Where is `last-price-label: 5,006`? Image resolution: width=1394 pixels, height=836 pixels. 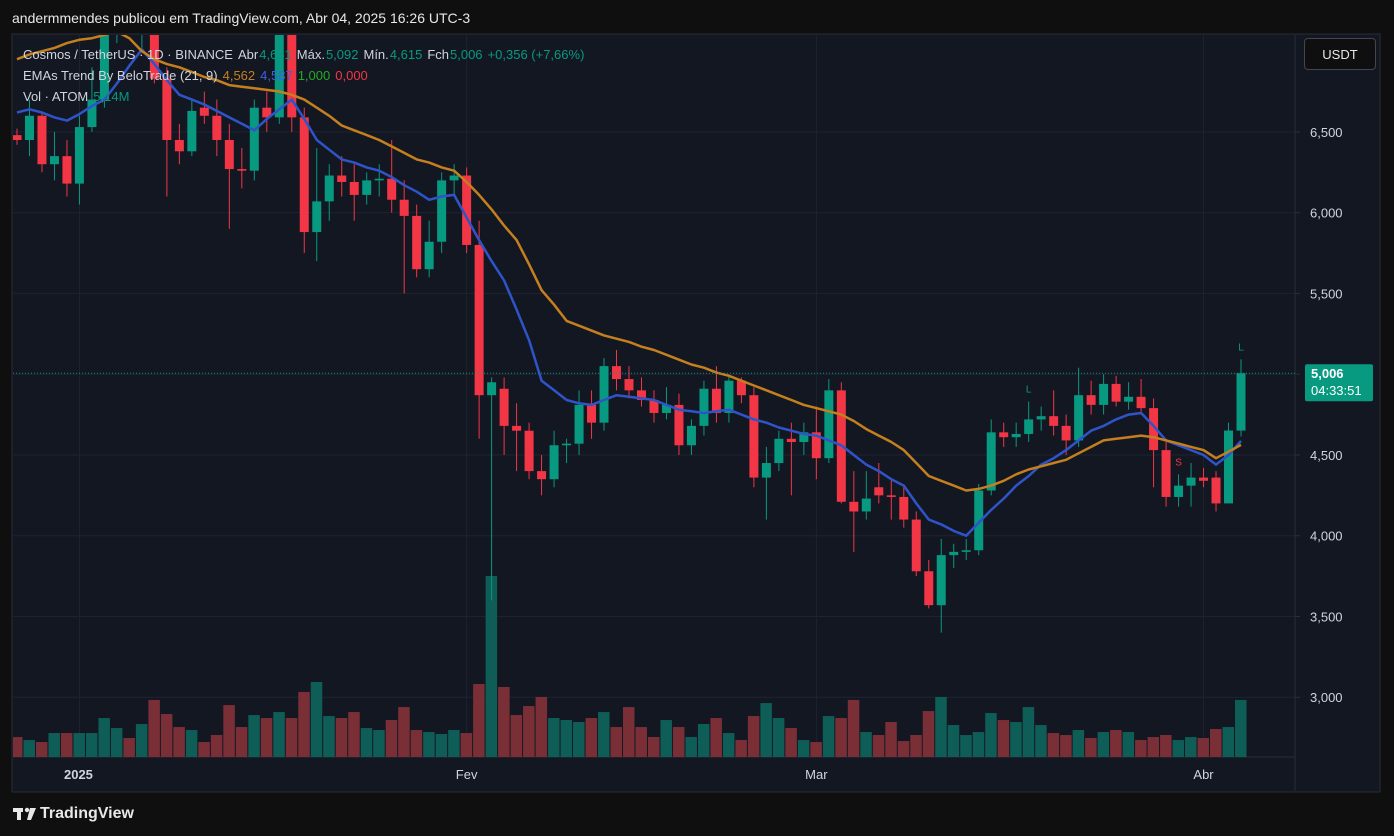
last-price-label: 5,006 is located at coordinates (1327, 373).